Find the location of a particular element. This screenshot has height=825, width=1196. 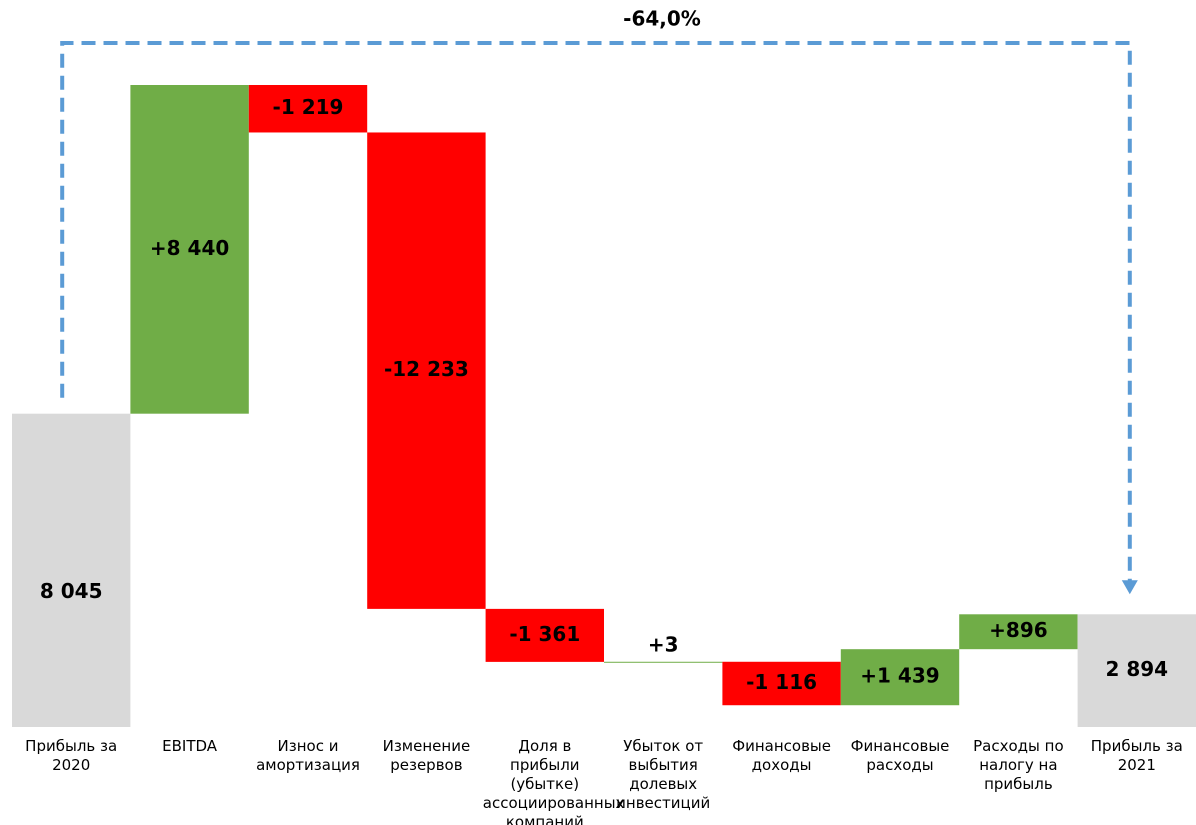

value-label: +896 is located at coordinates (1018, 630).